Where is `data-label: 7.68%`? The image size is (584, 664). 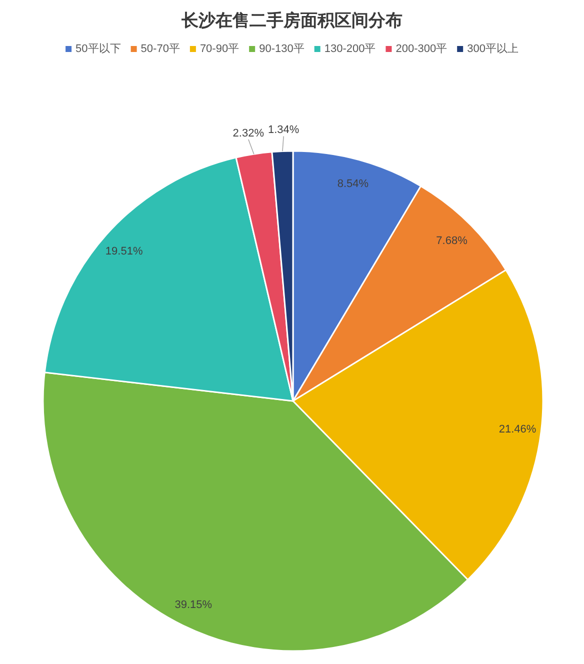 data-label: 7.68% is located at coordinates (452, 240).